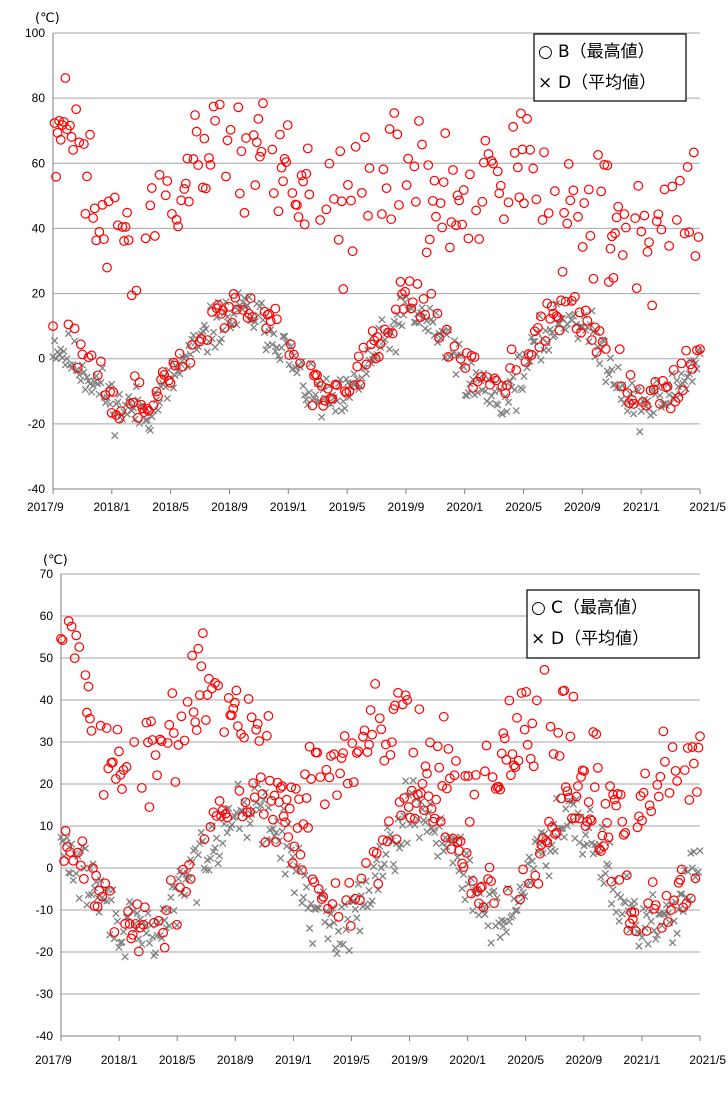 The width and height of the screenshot is (728, 1099). What do you see at coordinates (119, 1060) in the screenshot?
I see `x-tick-label: 2018/1` at bounding box center [119, 1060].